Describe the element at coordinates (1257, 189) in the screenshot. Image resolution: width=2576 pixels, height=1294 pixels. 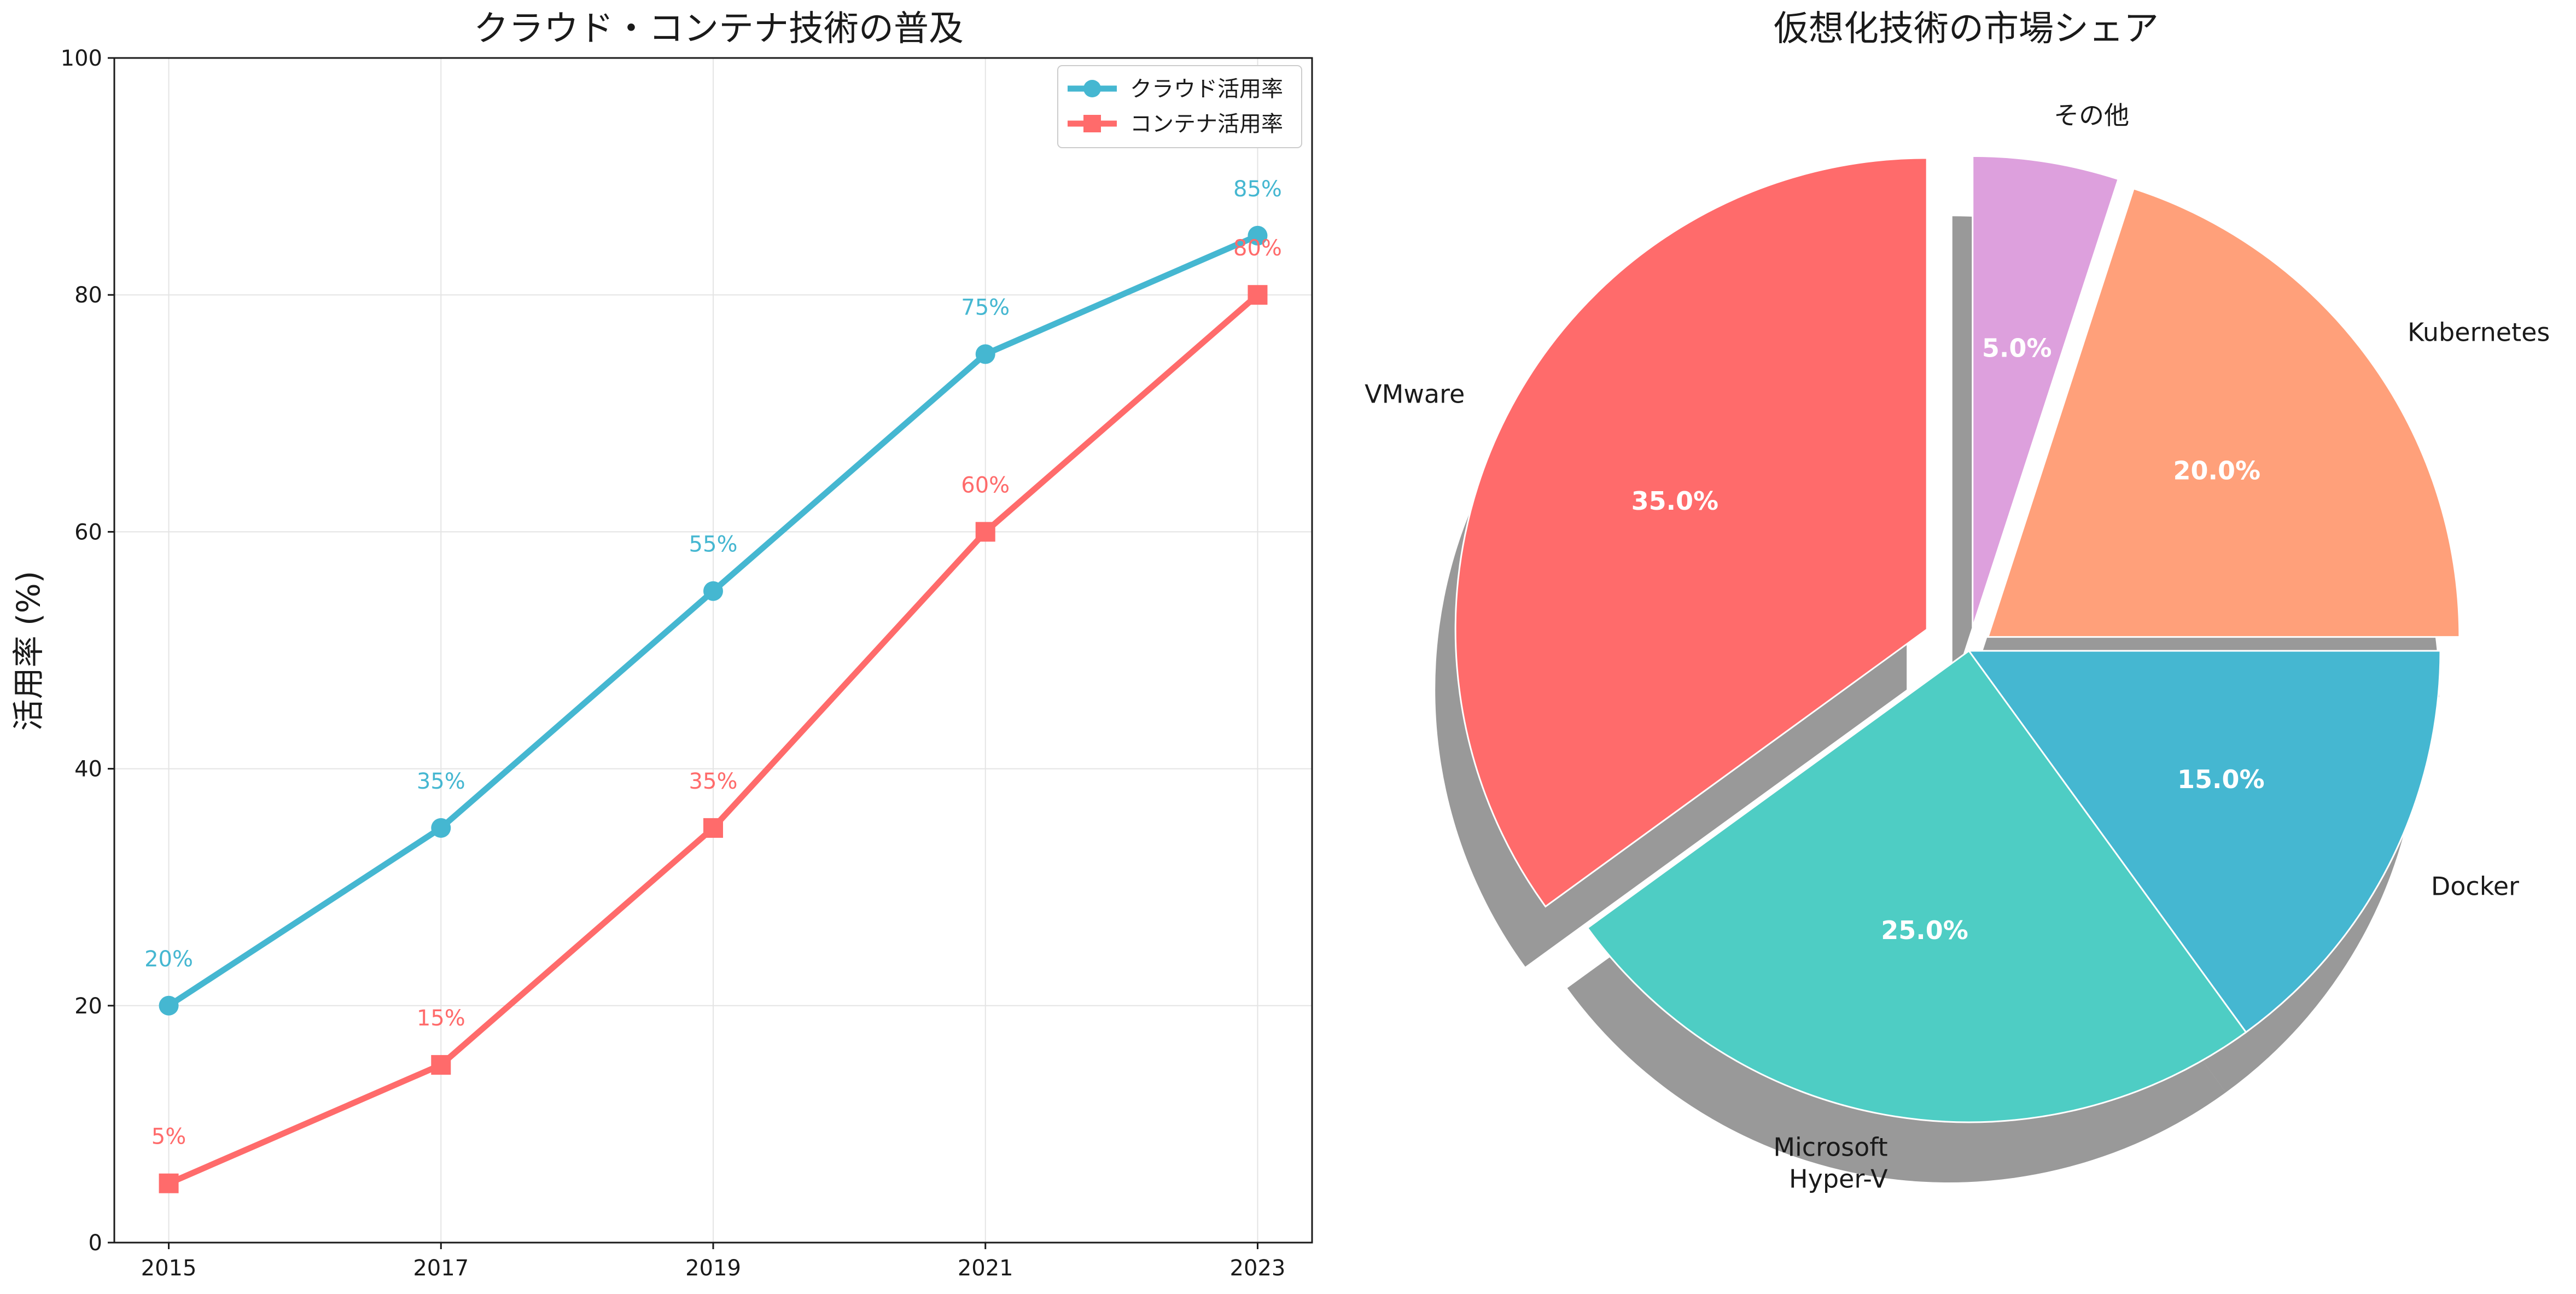
I see `data-label-cloud-2023: 85%` at that location.